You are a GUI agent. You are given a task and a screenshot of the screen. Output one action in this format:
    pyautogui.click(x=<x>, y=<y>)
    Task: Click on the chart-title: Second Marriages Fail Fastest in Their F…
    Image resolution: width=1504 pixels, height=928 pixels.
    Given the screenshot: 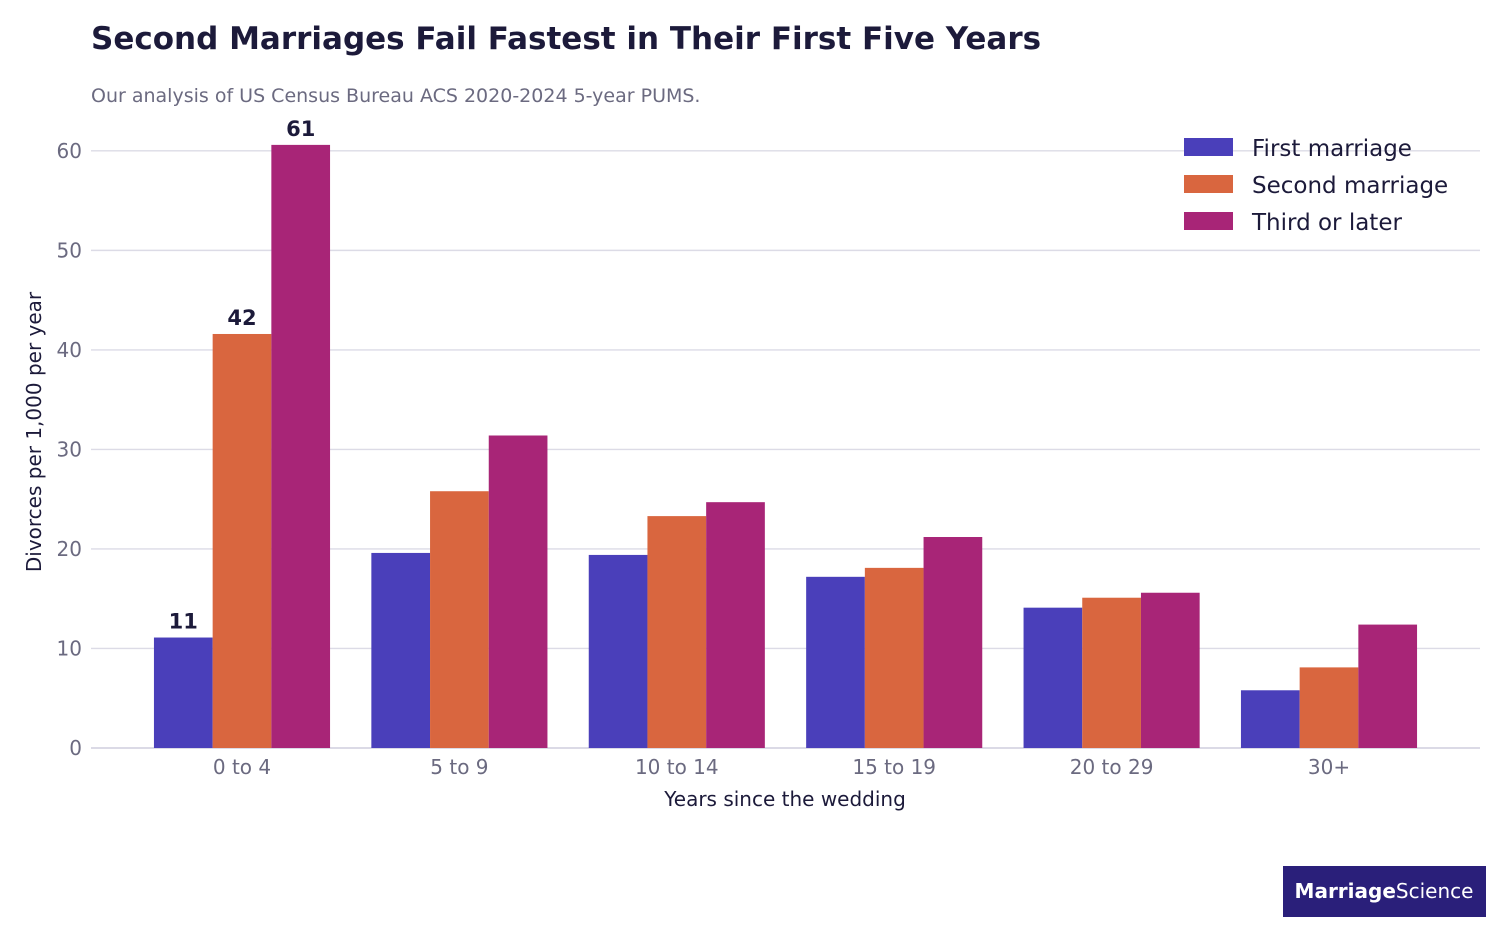 What is the action you would take?
    pyautogui.click(x=566, y=39)
    